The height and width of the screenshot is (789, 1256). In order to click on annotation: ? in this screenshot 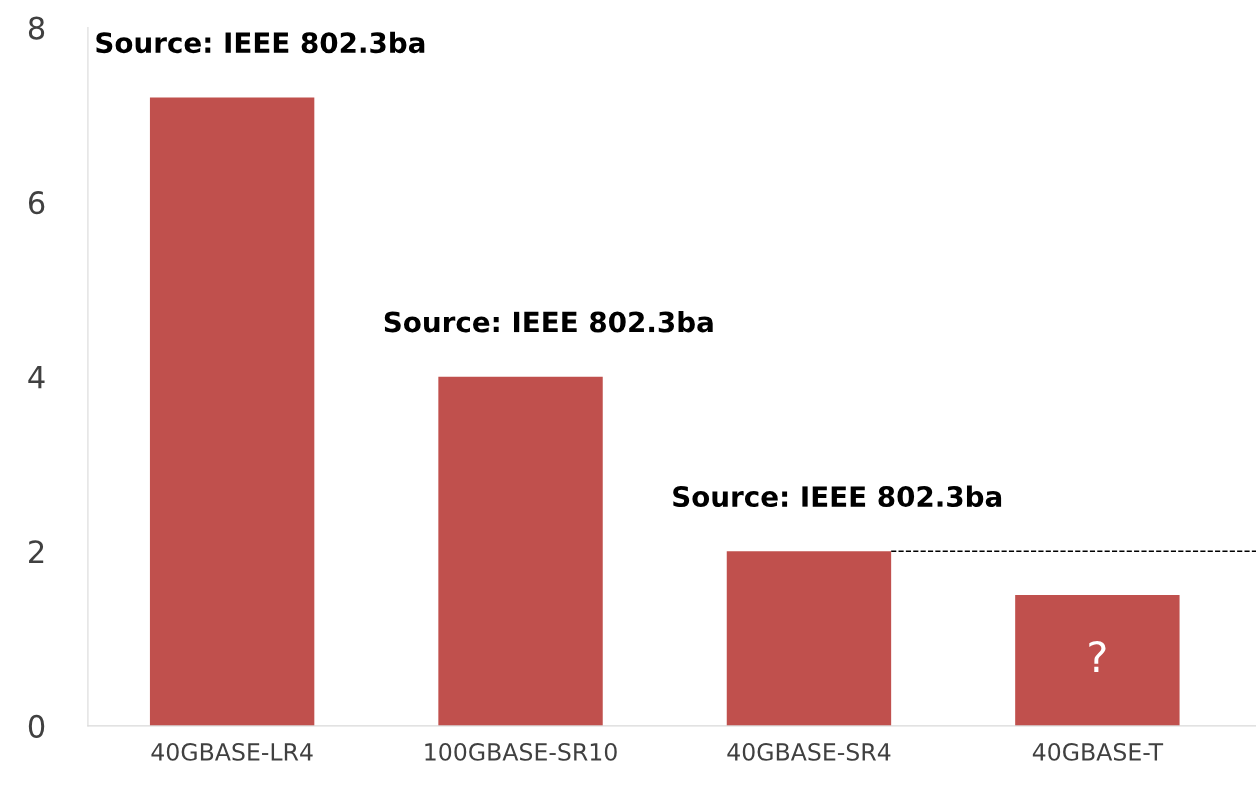, I will do `click(1097, 656)`.